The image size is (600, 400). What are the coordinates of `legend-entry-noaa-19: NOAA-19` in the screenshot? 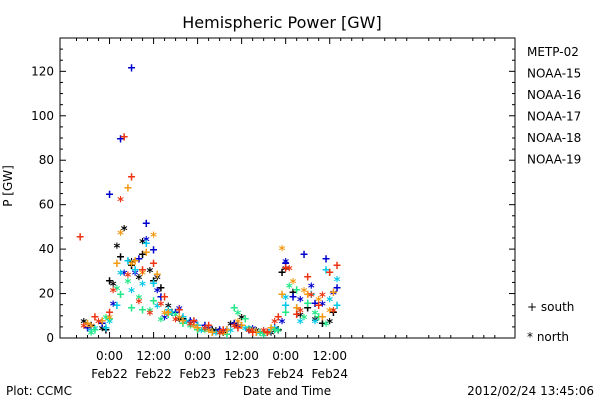 It's located at (554, 160).